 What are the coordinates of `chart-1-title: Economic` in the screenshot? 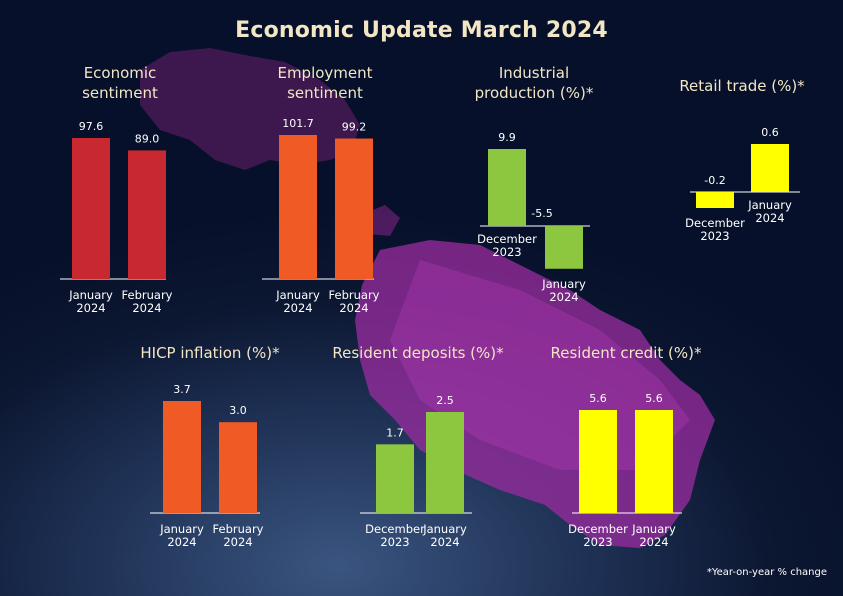 It's located at (120, 73).